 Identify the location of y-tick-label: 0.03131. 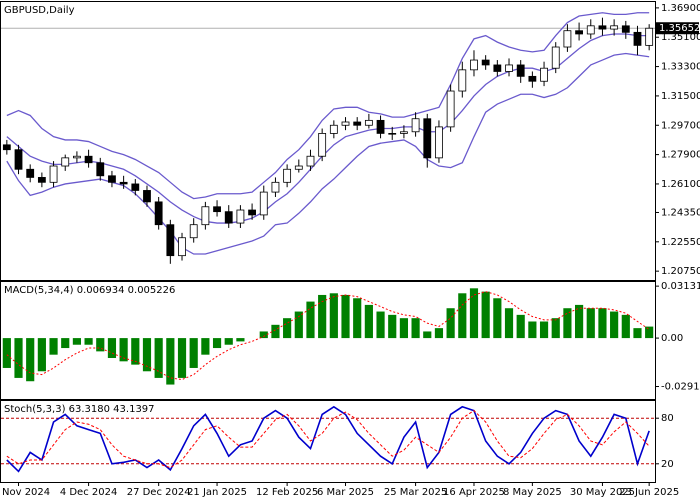
(680, 286).